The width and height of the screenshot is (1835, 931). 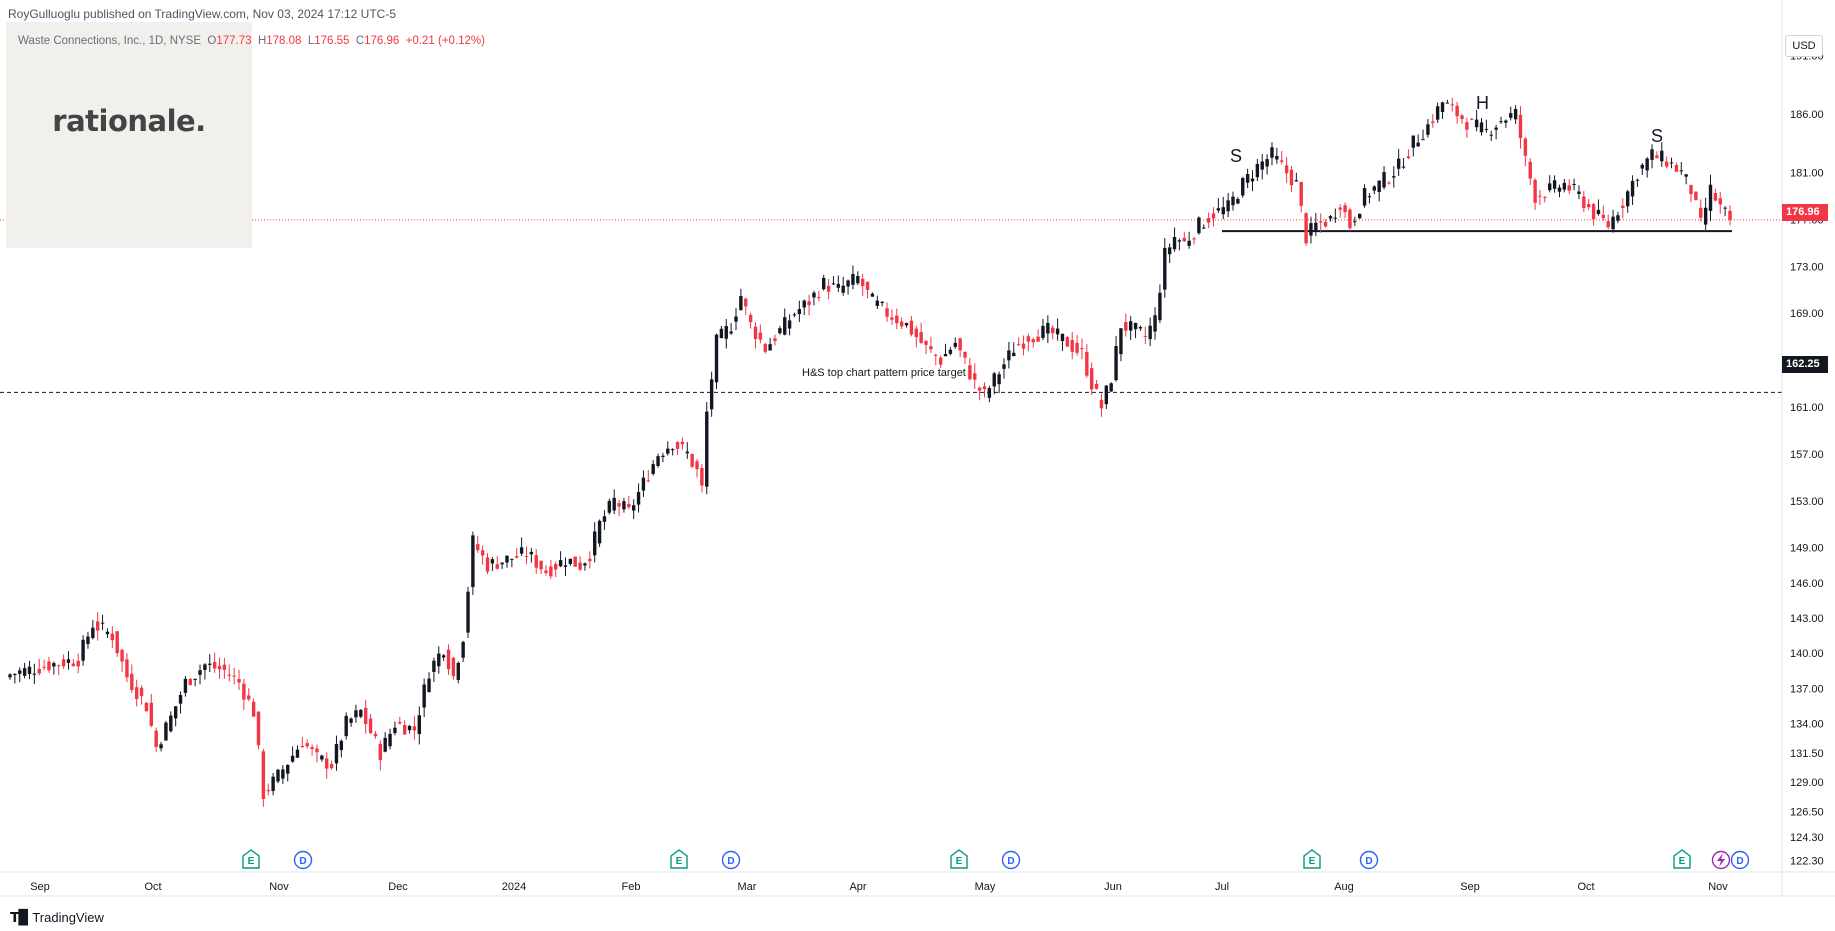 I want to click on close-label: C, so click(x=360, y=41).